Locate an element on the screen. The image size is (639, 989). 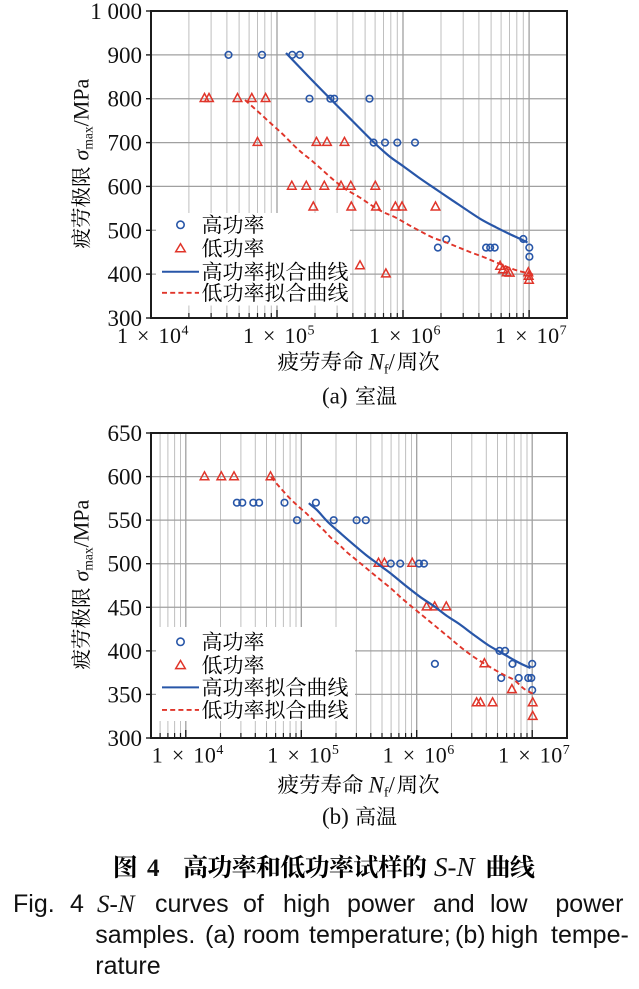
svg-text: 700 is located at coordinates (125, 143).